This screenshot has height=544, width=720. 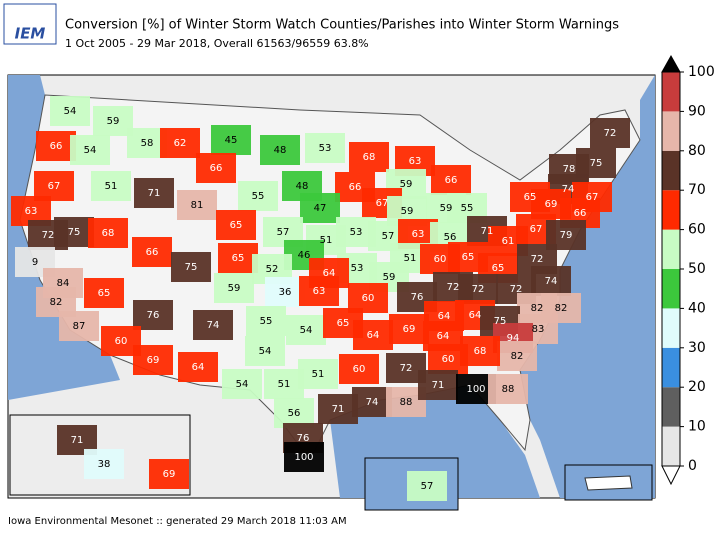 I want to click on region-label: 83, so click(x=538, y=329).